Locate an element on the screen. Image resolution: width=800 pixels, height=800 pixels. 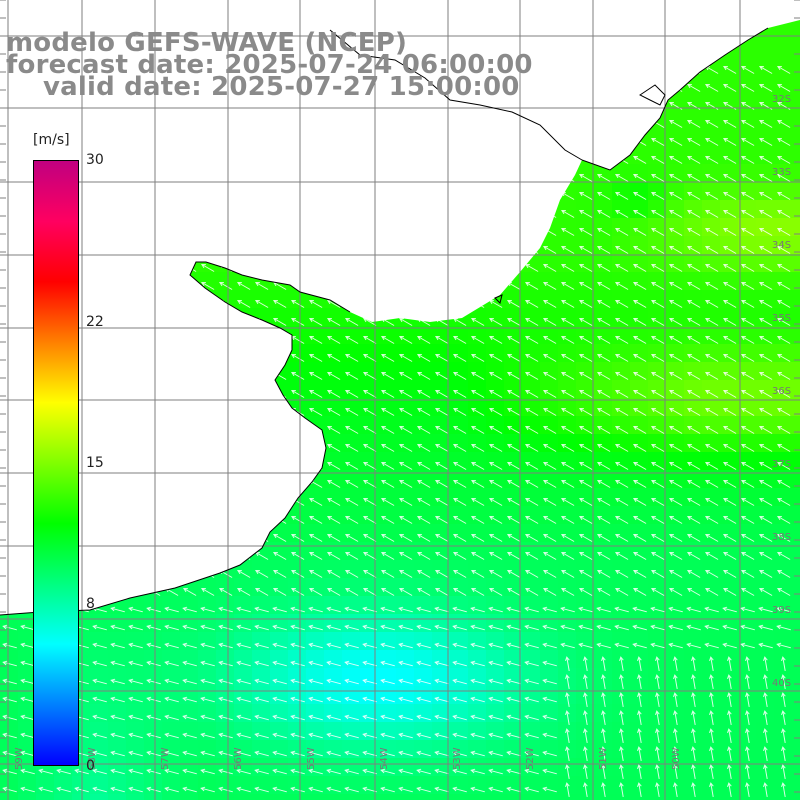
title-valid-date: valid date: 2025-07-27 15:00:00 is located at coordinates (263, 87).